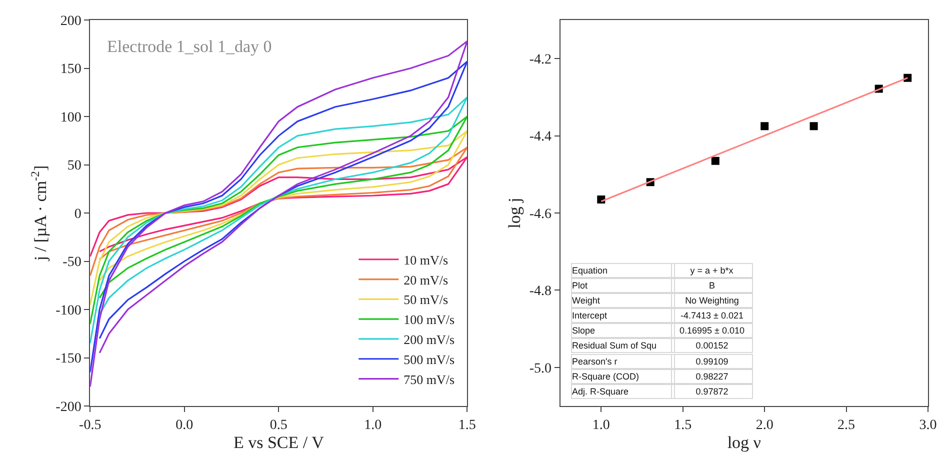 The height and width of the screenshot is (460, 952). Describe the element at coordinates (71, 21) in the screenshot. I see `y-tick-label: 200` at that location.